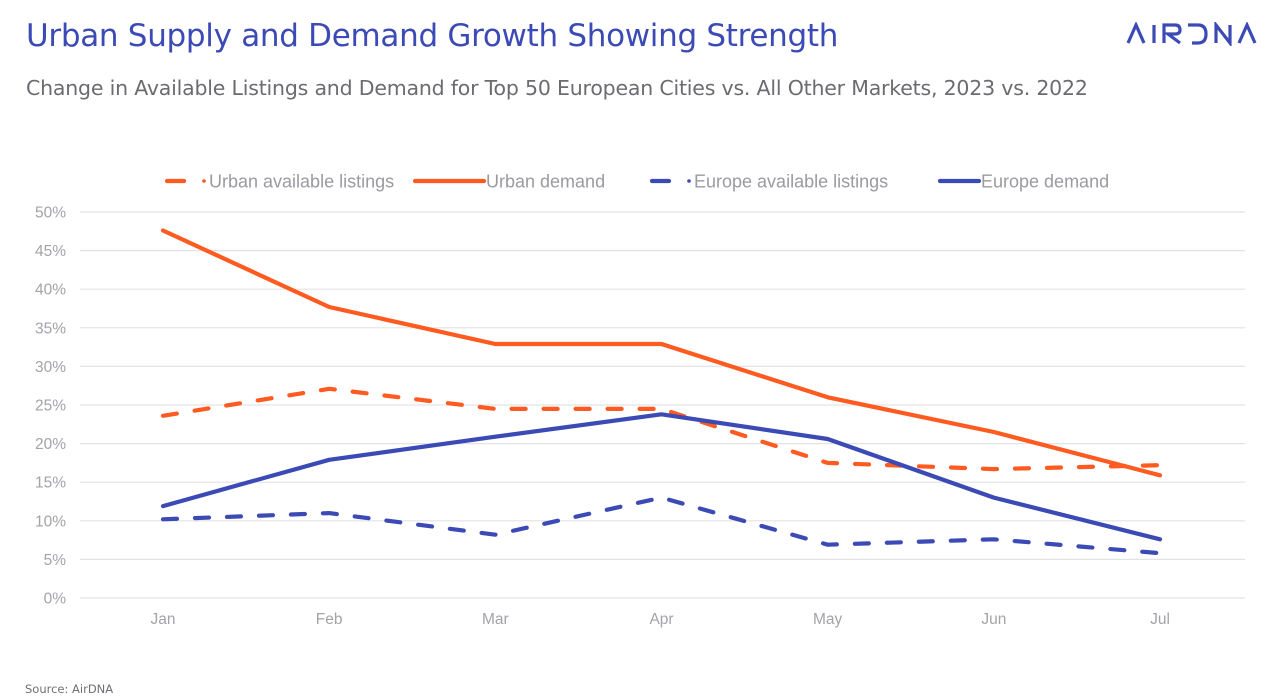  I want to click on y-tick-label: 15%, so click(50, 483).